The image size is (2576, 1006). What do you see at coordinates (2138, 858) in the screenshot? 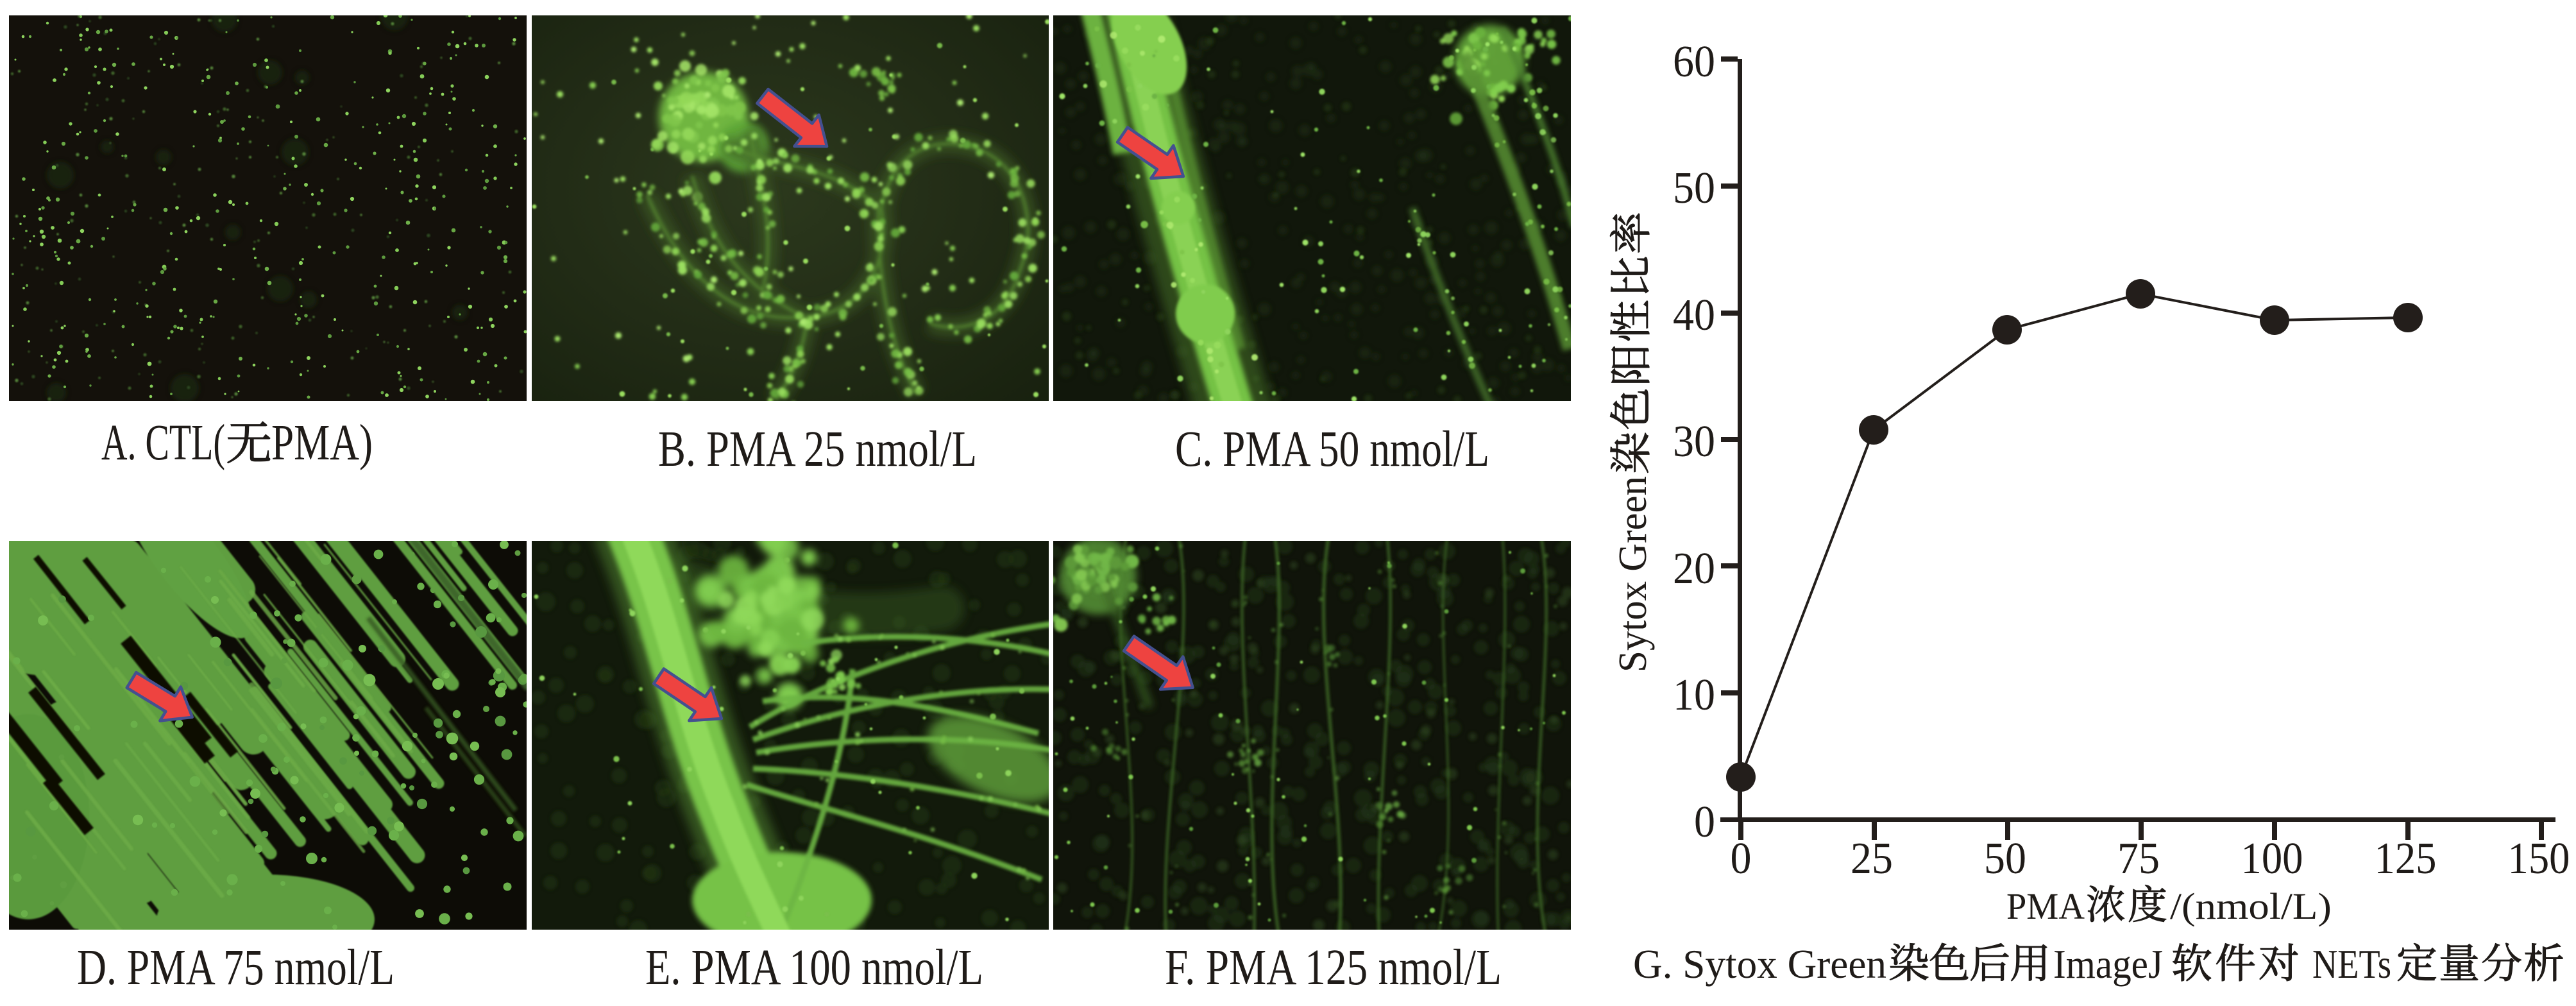
I see `svg-text: 75` at bounding box center [2138, 858].